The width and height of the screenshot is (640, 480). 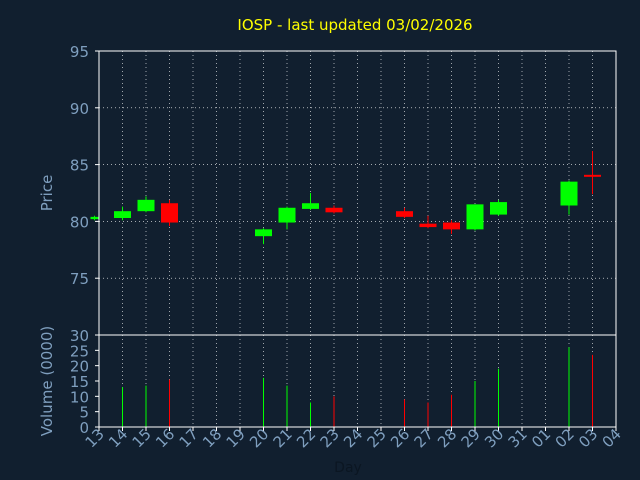 I want to click on y-tick-label: 75, so click(x=79, y=279).